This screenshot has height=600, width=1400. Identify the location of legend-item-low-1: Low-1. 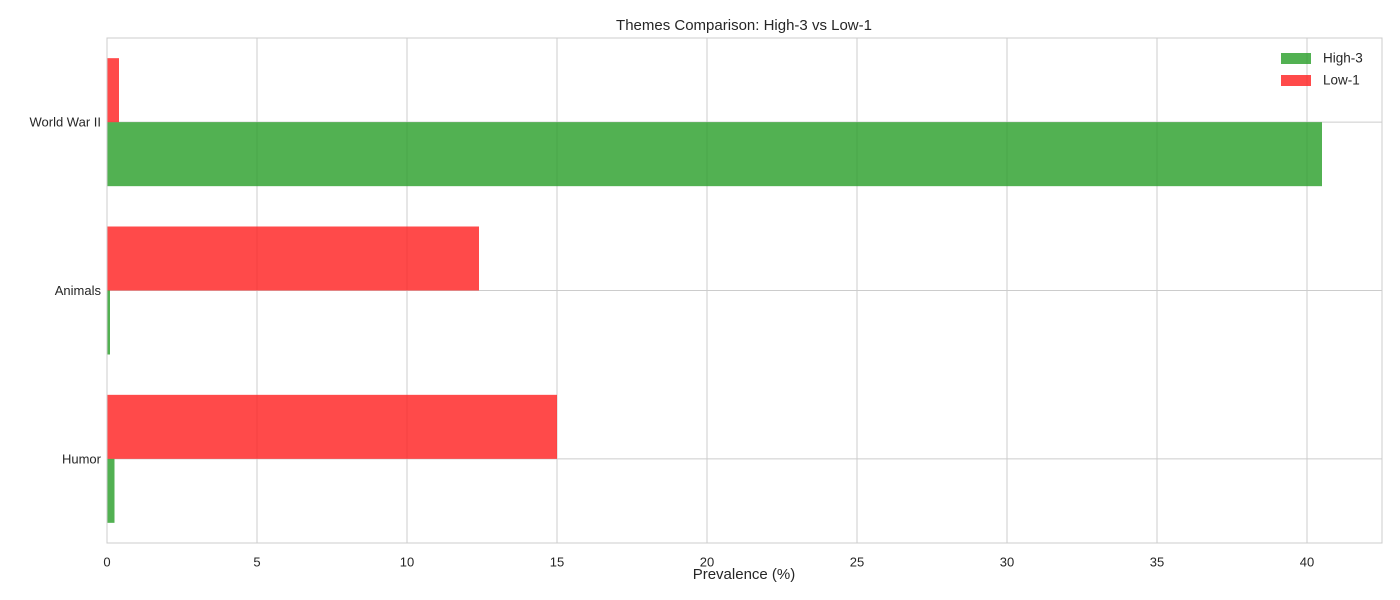
(1320, 80).